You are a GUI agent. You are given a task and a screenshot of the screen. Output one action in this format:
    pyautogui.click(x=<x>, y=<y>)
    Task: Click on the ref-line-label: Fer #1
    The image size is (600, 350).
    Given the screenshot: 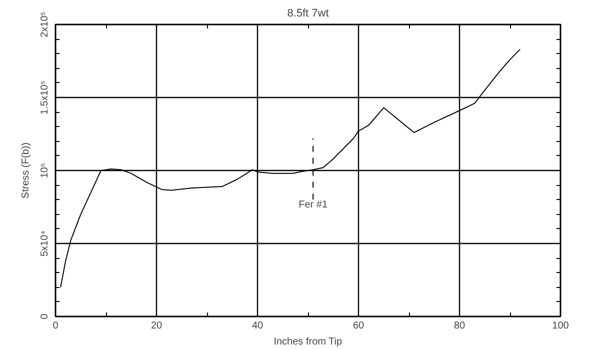 What is the action you would take?
    pyautogui.click(x=313, y=205)
    